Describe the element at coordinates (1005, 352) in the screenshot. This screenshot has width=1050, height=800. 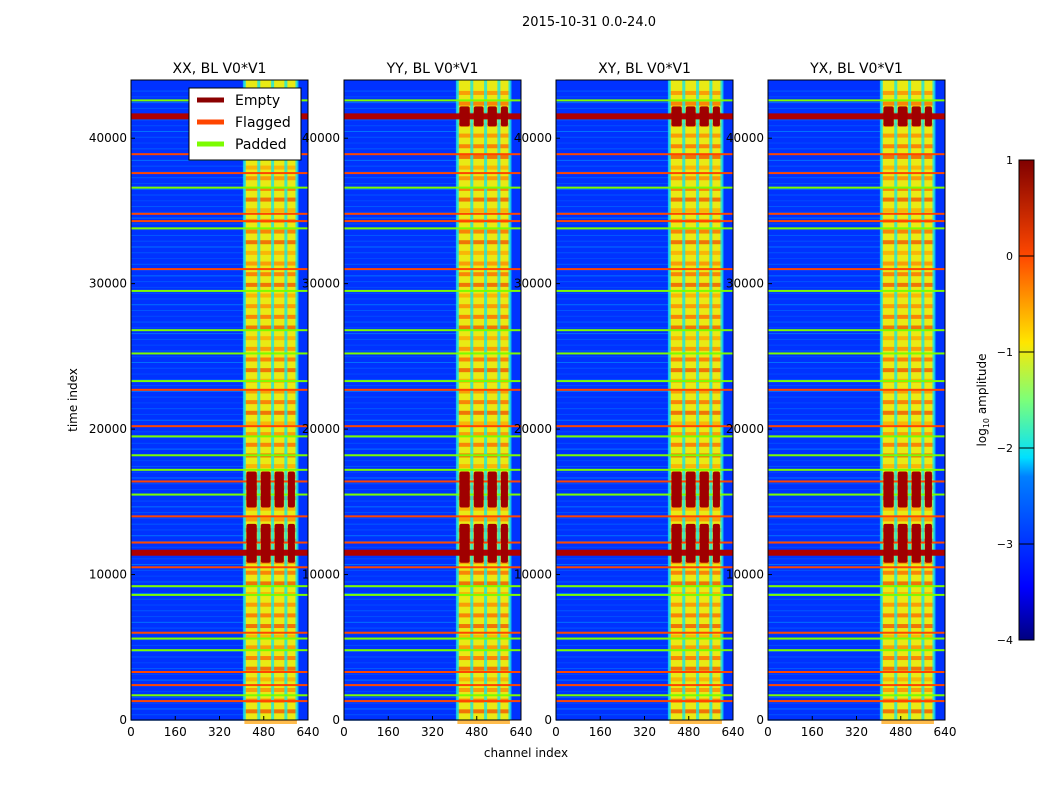
I see `colorbar-tick-label: −1` at that location.